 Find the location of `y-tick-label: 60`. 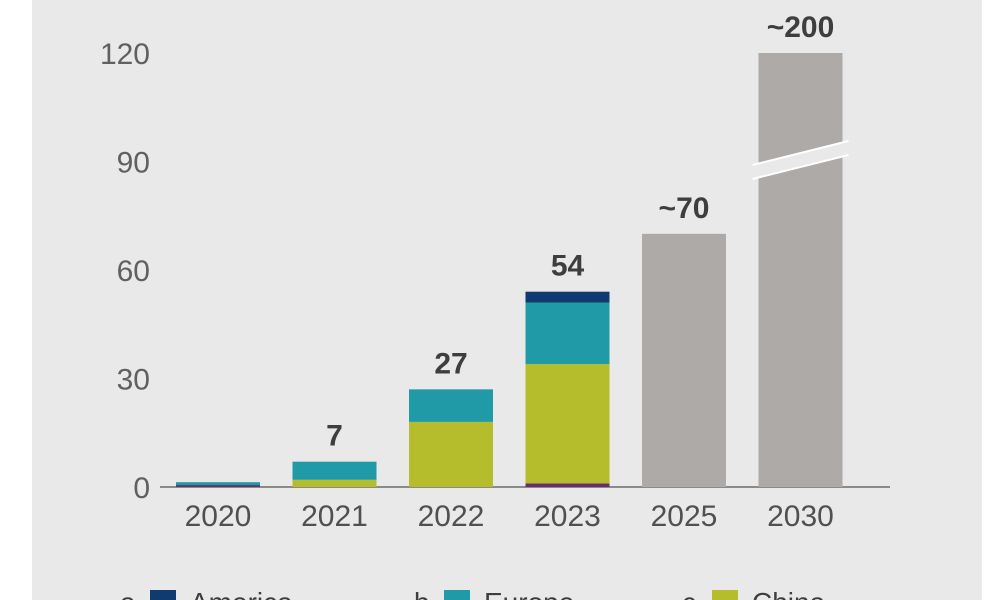

y-tick-label: 60 is located at coordinates (133, 271).